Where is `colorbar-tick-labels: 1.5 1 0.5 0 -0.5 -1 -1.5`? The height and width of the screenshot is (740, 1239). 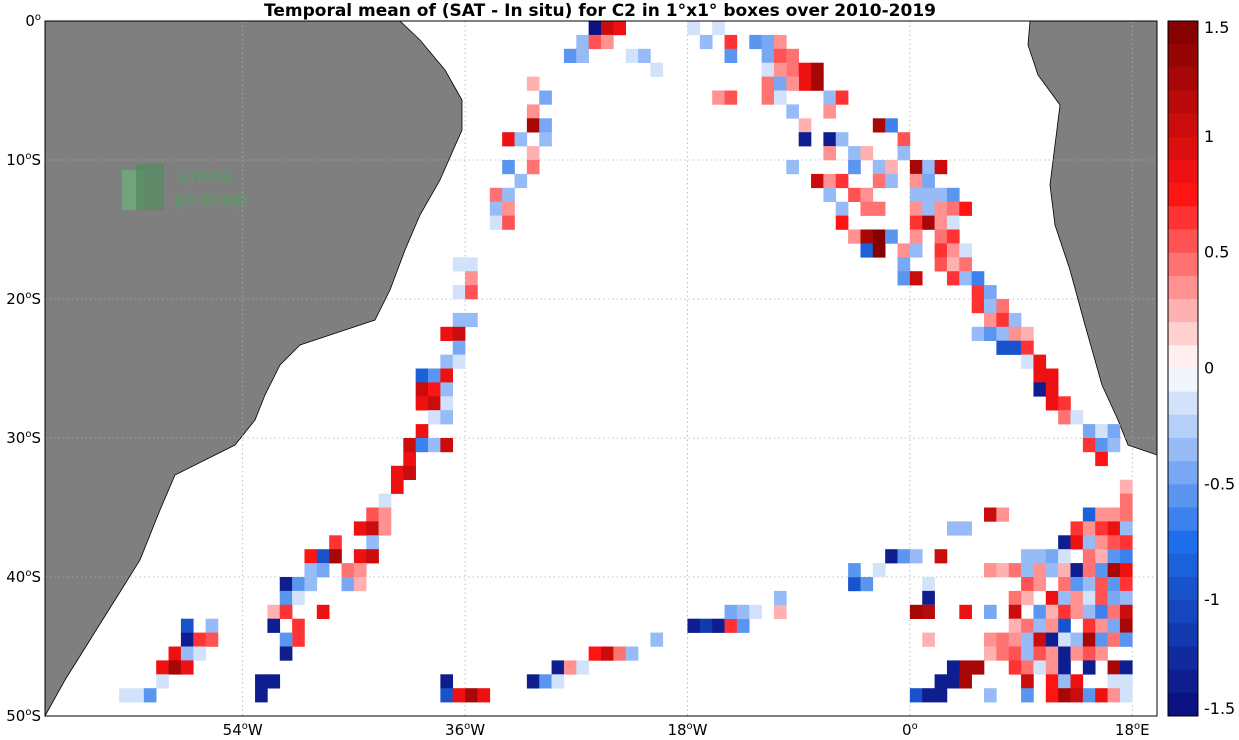 colorbar-tick-labels: 1.5 1 0.5 0 -0.5 -1 -1.5 is located at coordinates (1219, 368).